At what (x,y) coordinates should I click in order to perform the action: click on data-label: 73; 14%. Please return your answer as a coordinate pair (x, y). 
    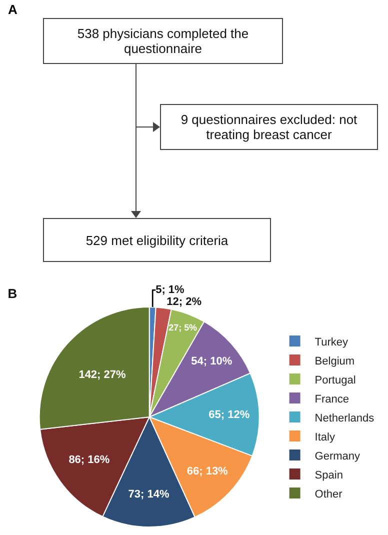
    Looking at the image, I should click on (149, 494).